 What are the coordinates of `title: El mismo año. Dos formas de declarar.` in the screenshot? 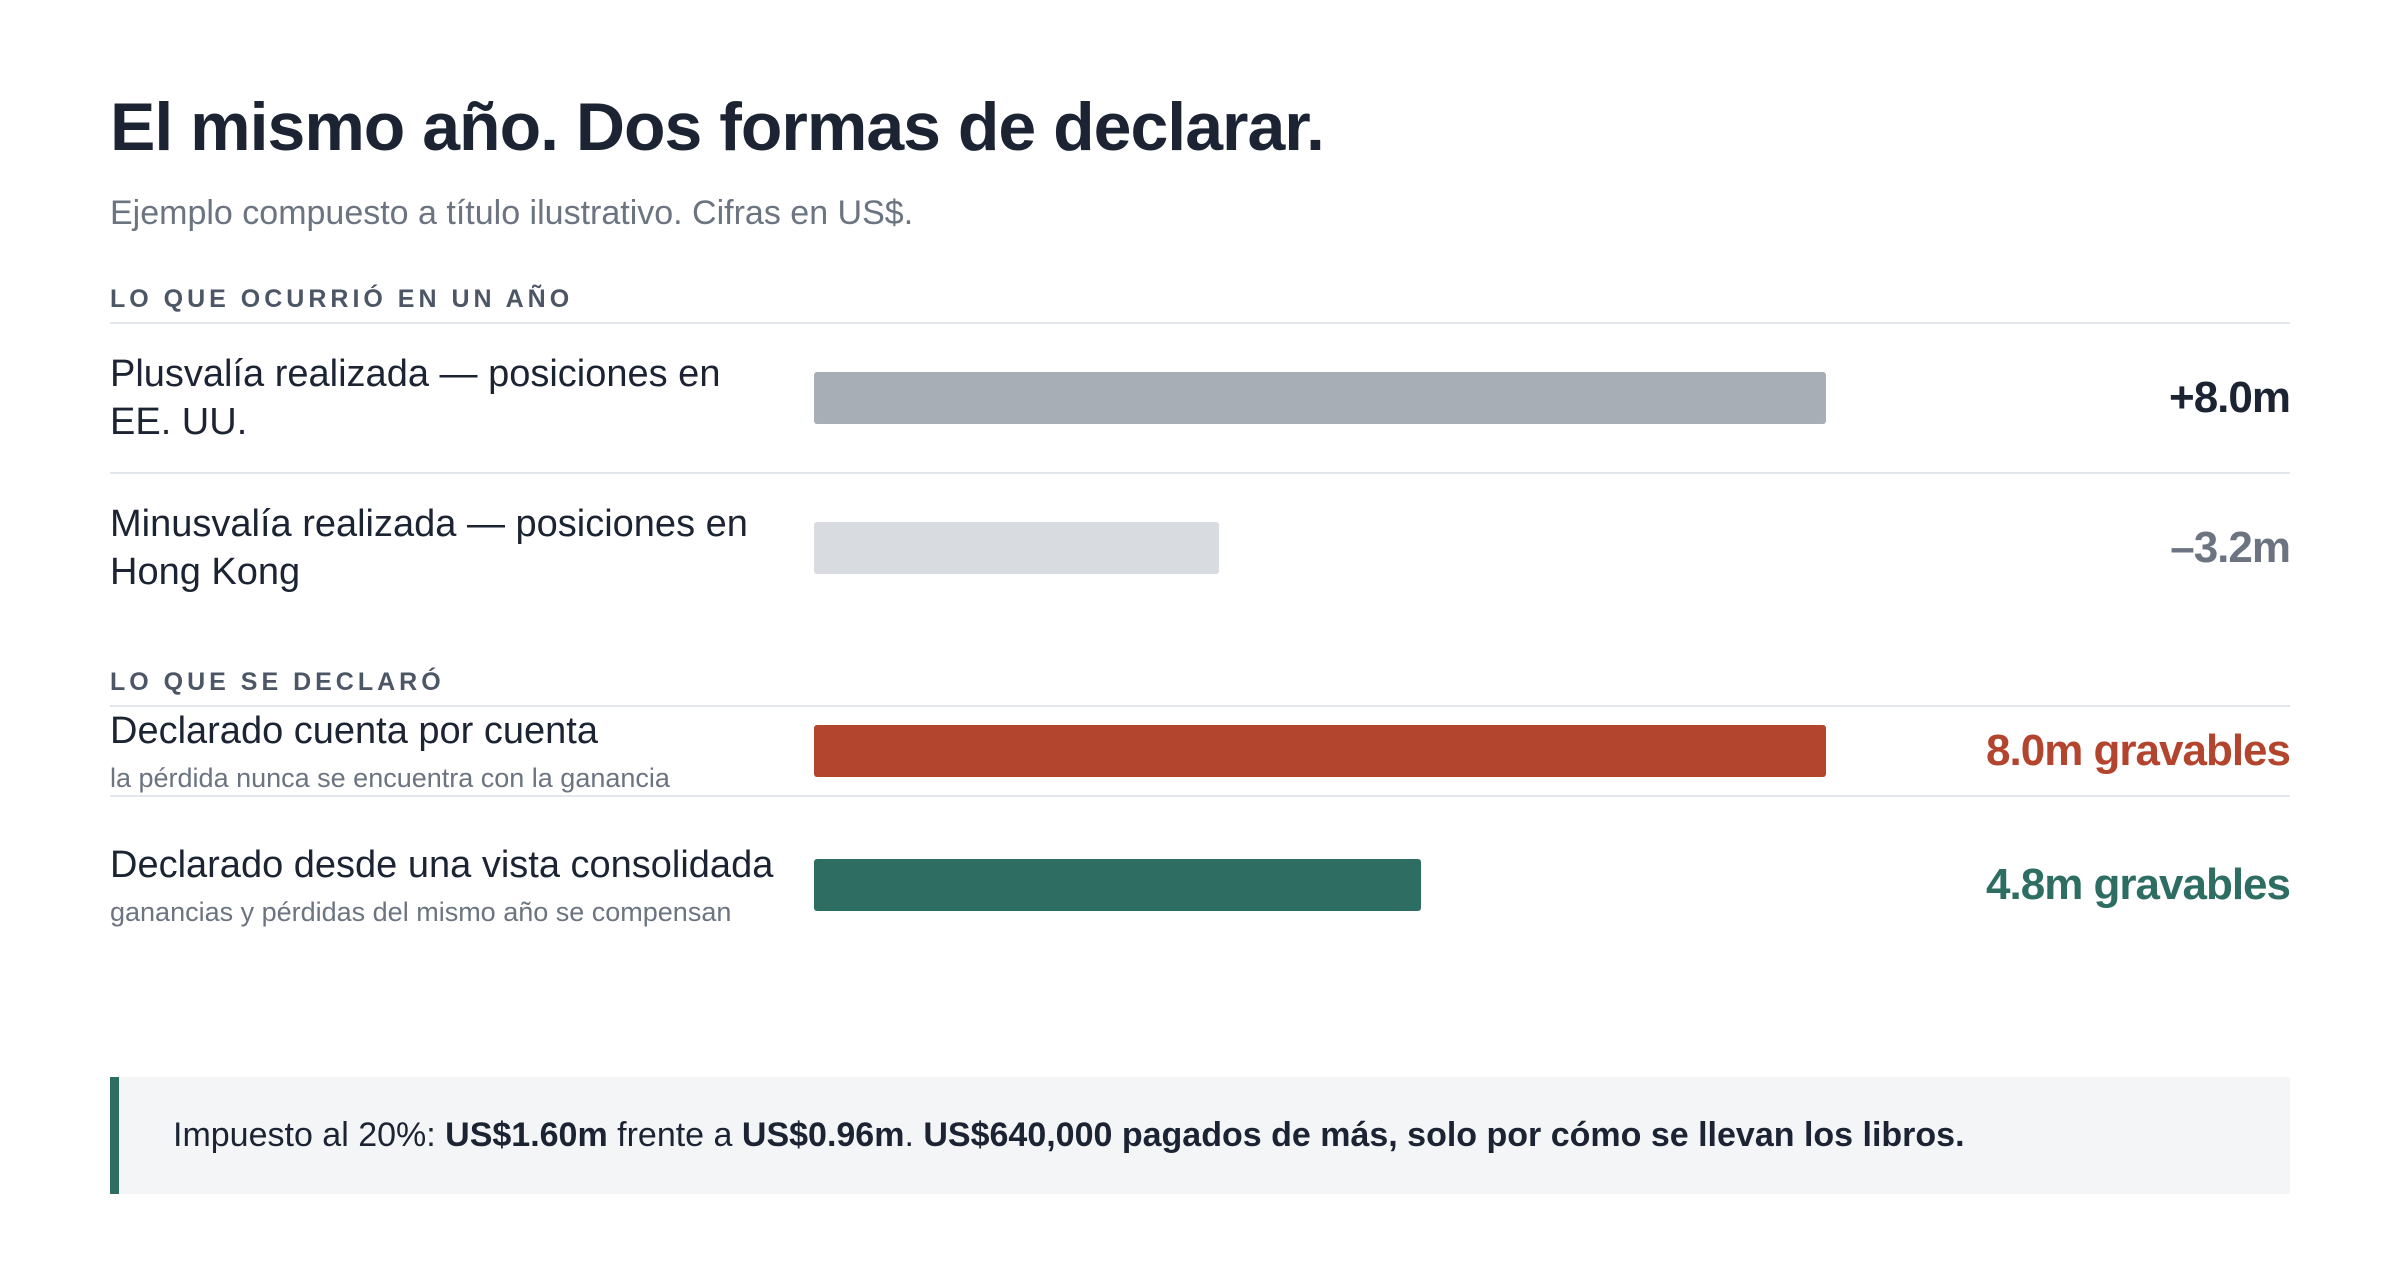 It's located at (717, 127).